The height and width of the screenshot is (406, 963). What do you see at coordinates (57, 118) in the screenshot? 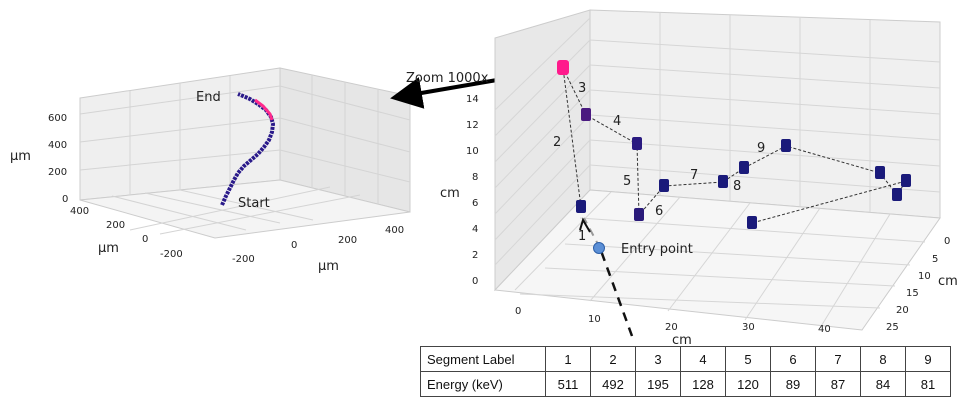
I see `left-z-tick-600: 600` at bounding box center [57, 118].